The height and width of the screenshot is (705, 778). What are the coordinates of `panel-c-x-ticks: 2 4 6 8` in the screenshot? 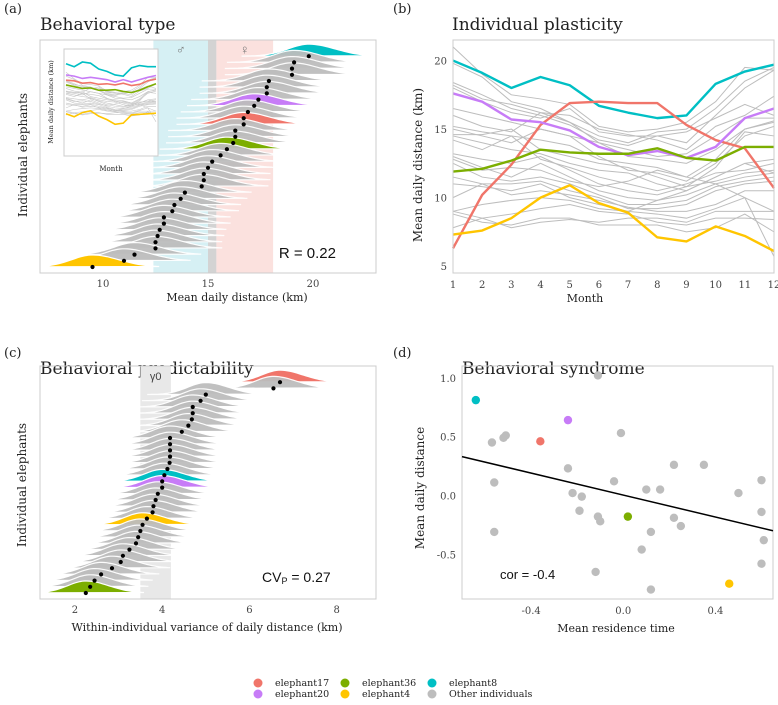 It's located at (206, 610).